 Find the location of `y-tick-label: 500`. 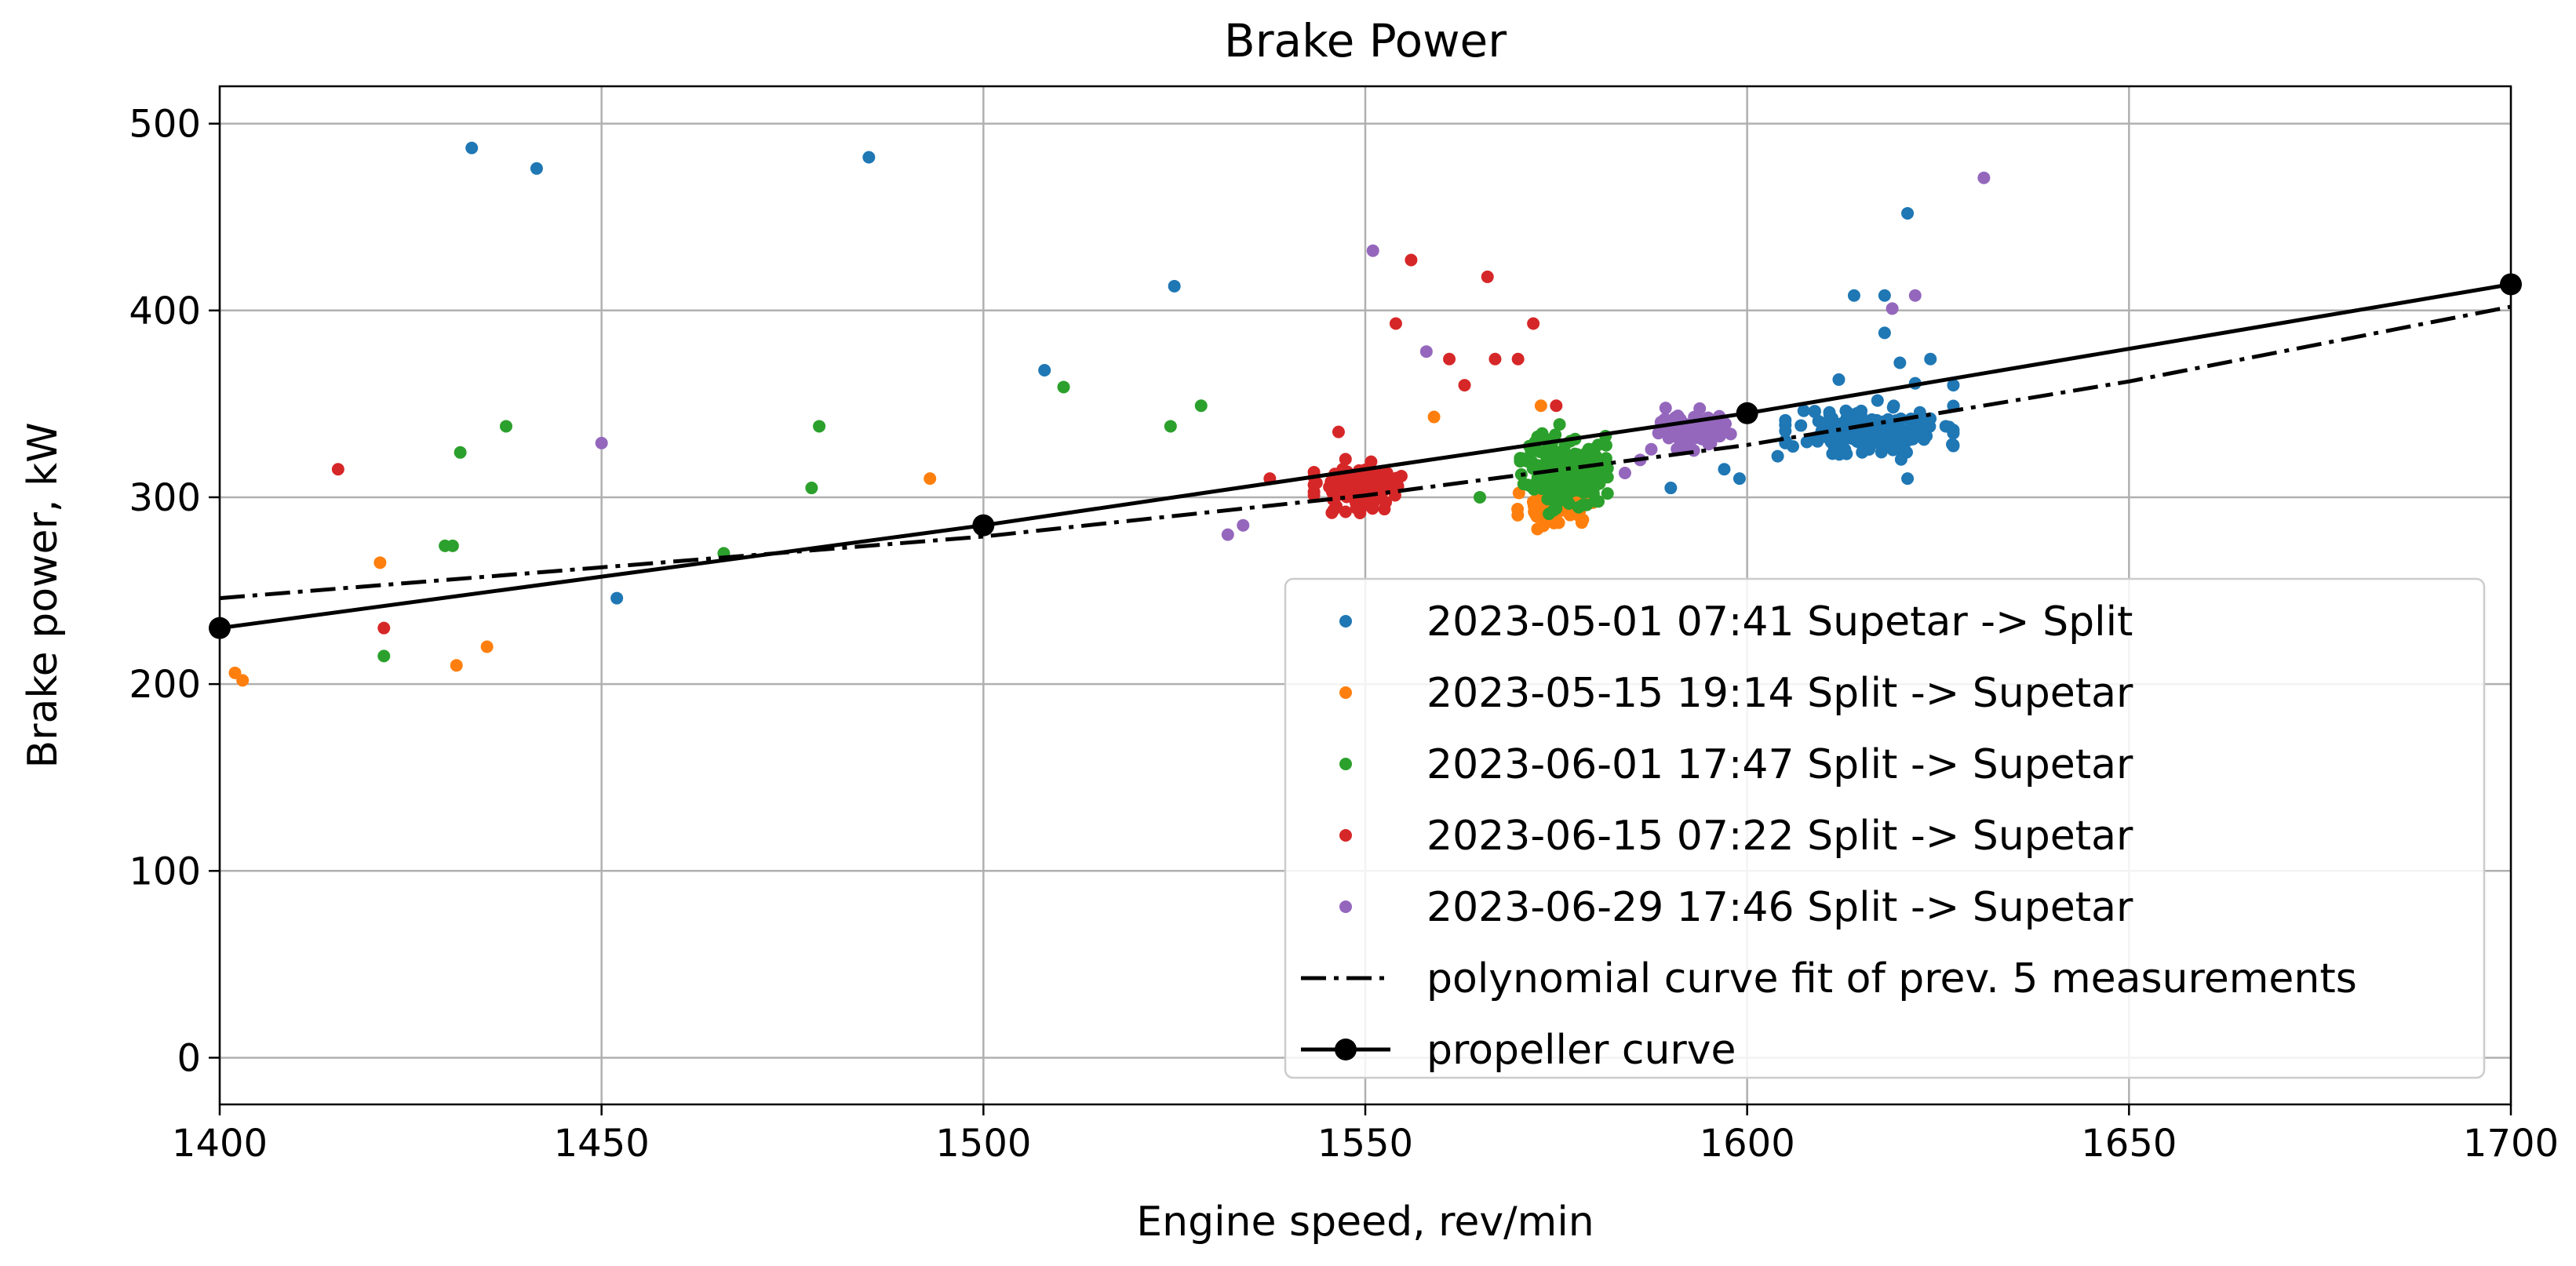

y-tick-label: 500 is located at coordinates (165, 125).